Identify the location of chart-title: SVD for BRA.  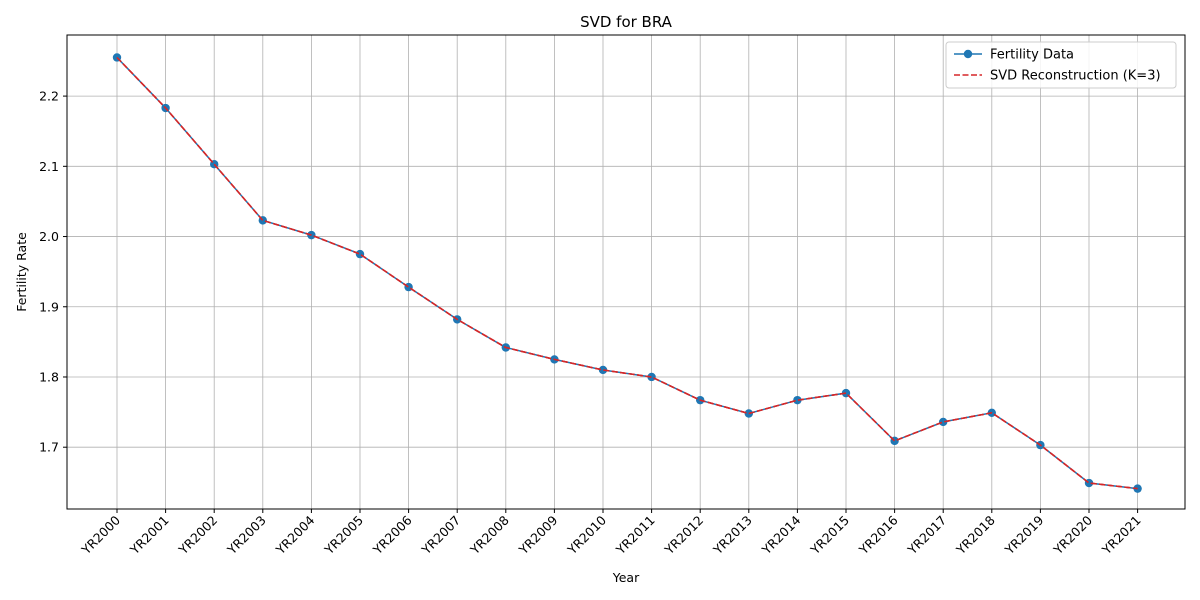
(626, 22).